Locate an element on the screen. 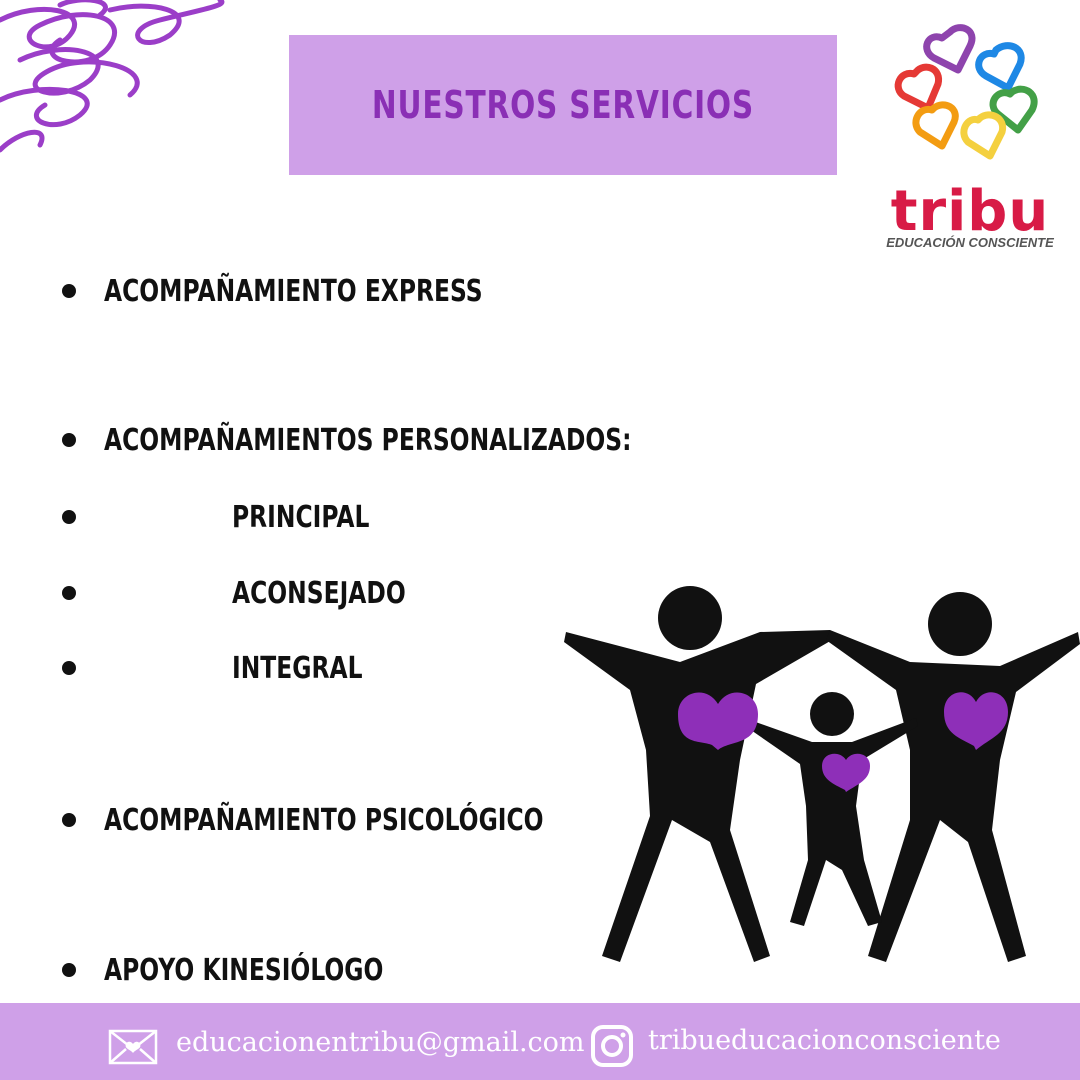 The image size is (1080, 1080). email-link: educacionentribu@gmail.com is located at coordinates (380, 1042).